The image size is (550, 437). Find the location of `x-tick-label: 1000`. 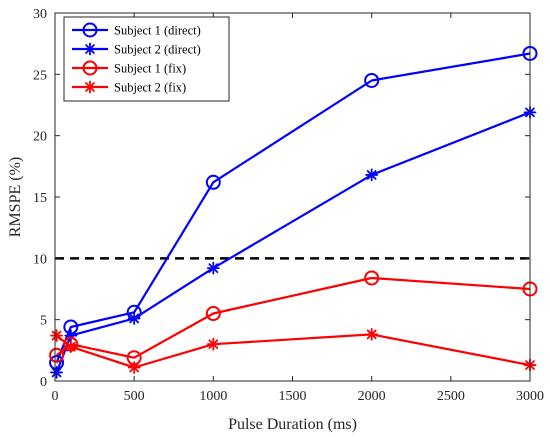

x-tick-label: 1000 is located at coordinates (213, 396).